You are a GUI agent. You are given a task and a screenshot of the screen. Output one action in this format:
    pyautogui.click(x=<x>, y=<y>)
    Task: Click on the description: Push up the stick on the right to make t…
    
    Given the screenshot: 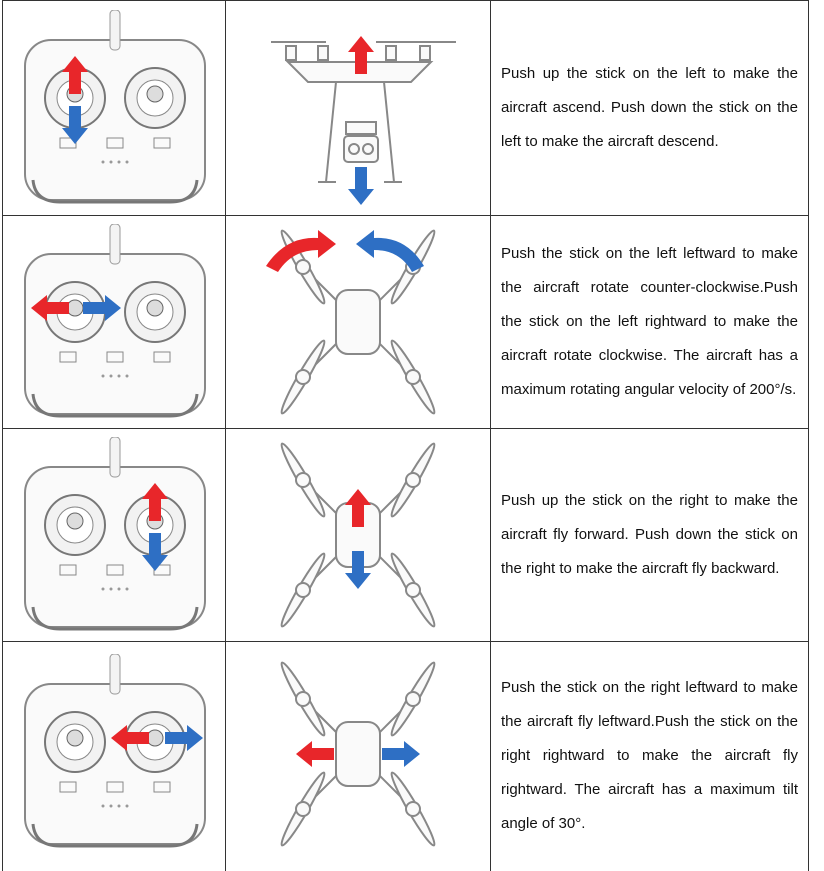 What is the action you would take?
    pyautogui.click(x=649, y=535)
    